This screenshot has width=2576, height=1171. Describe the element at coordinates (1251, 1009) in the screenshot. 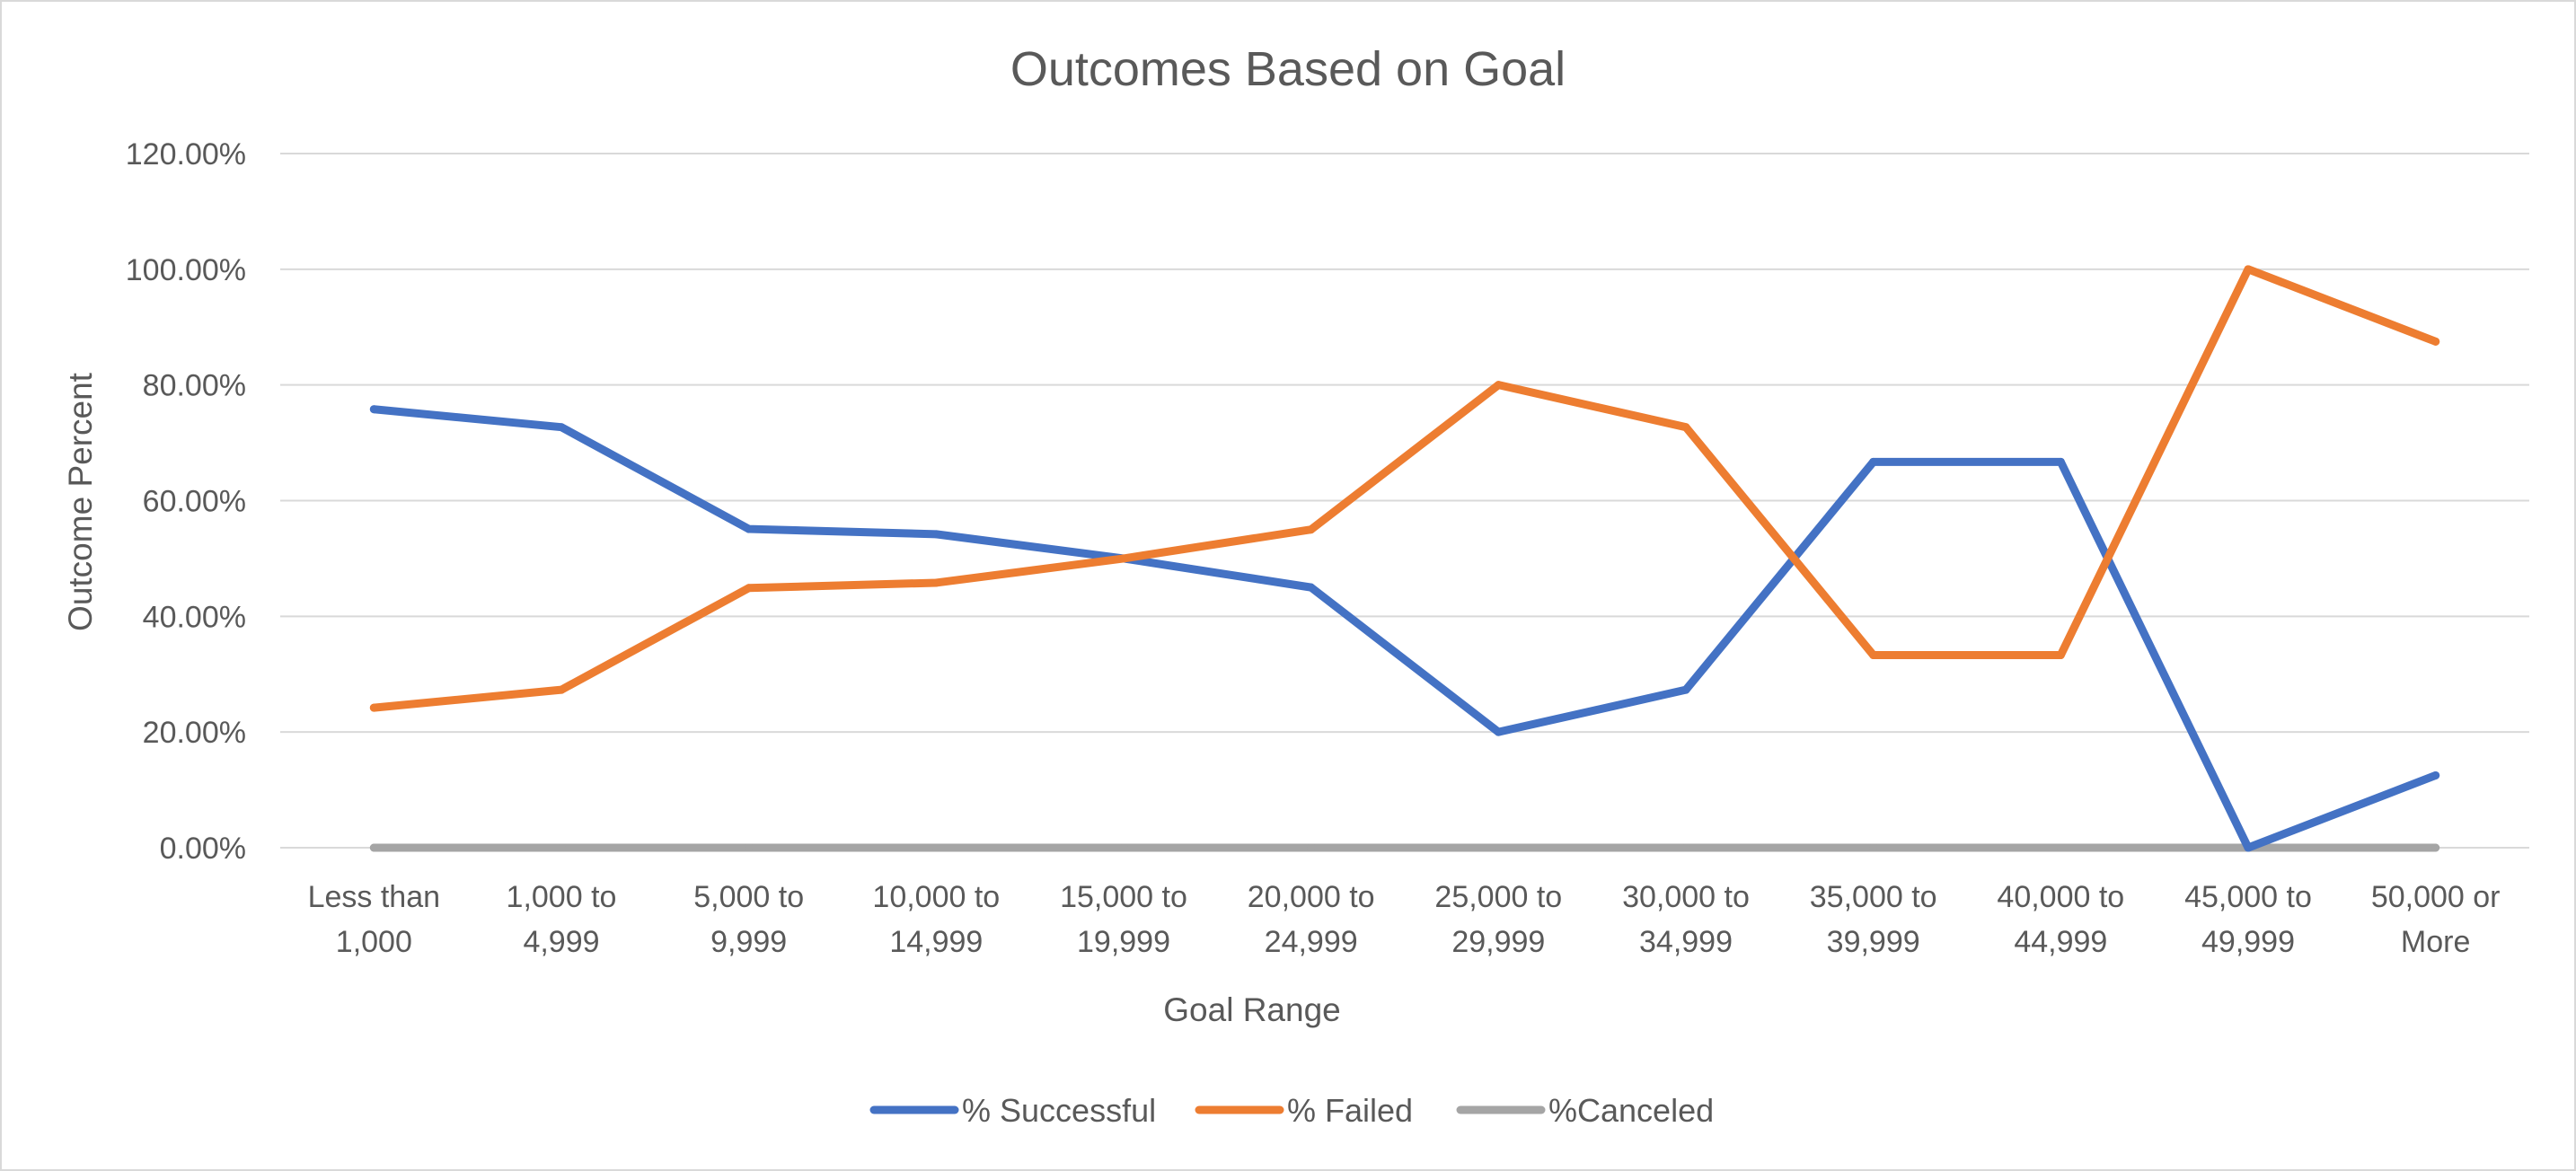

I see `x-axis-label: Goal Range` at that location.